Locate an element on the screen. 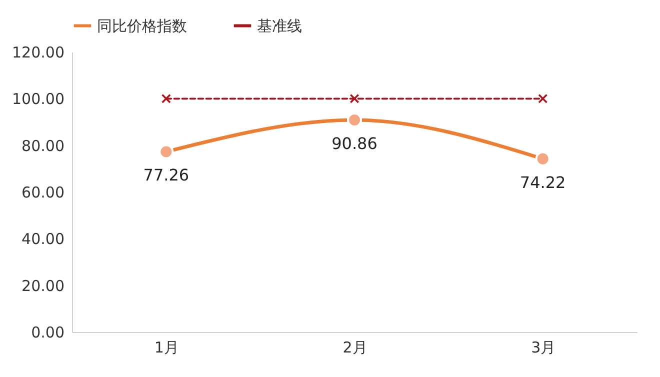 Image resolution: width=660 pixels, height=377 pixels. y-tick-label: 20.00 is located at coordinates (43, 285).